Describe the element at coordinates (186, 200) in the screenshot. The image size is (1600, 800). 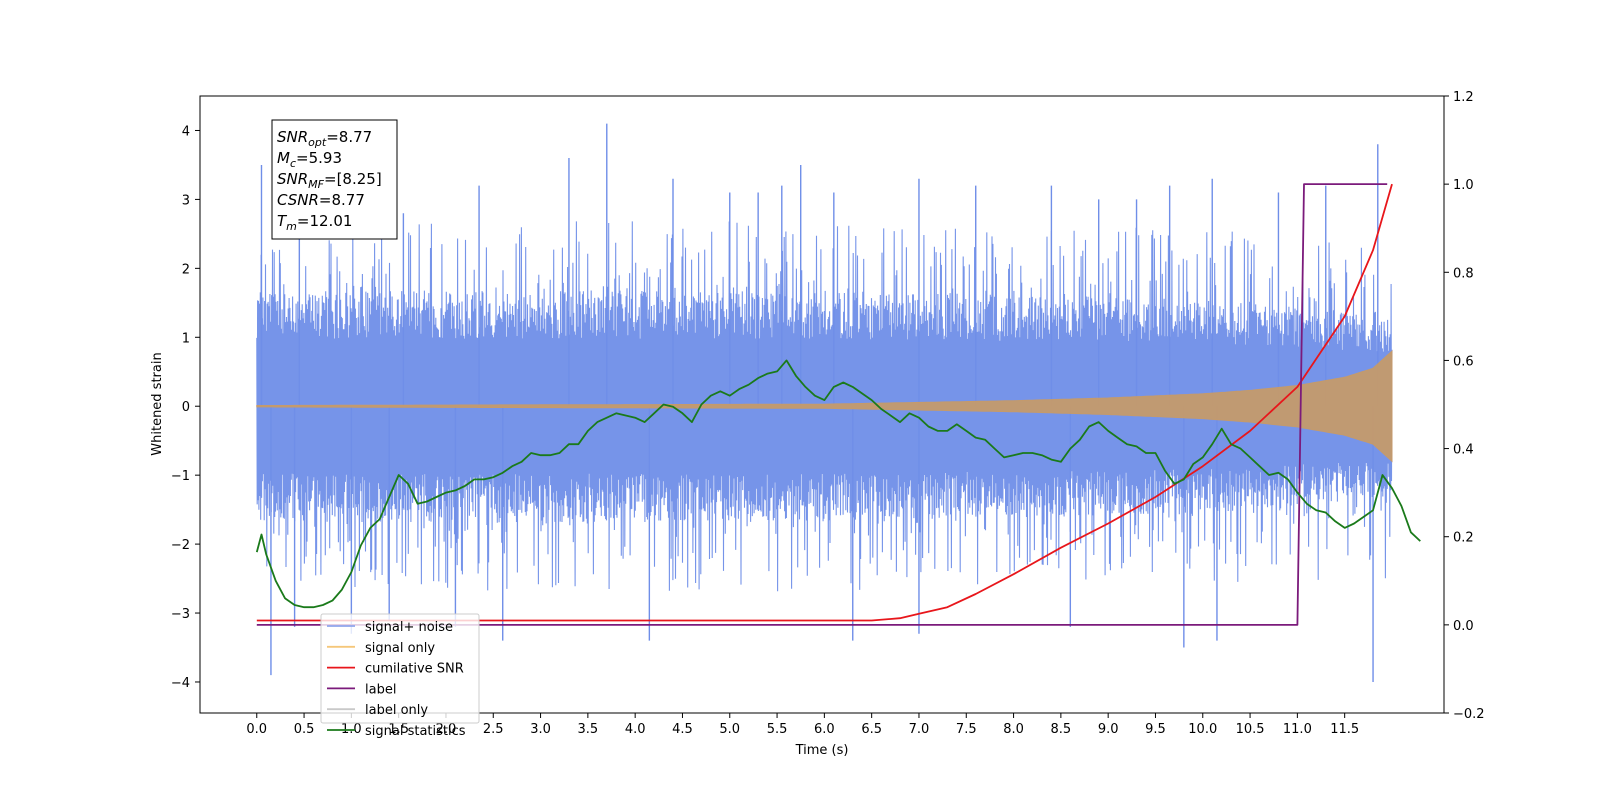
I see `y-tick-label: 3` at that location.